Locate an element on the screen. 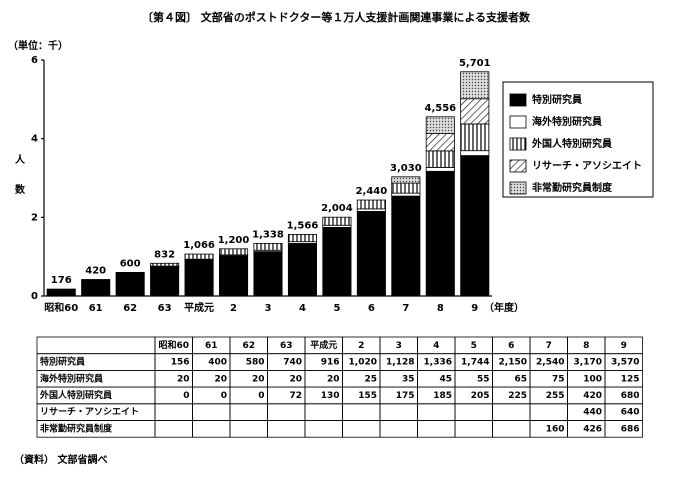 The image size is (673, 477). legend-label: リサーチ・アソシエイト is located at coordinates (587, 166).